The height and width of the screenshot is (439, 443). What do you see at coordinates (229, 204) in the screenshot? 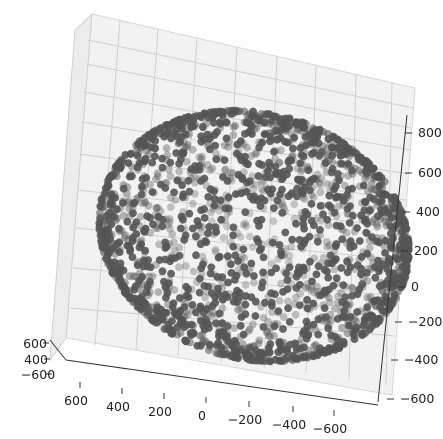
I see `grid-line` at bounding box center [229, 204].